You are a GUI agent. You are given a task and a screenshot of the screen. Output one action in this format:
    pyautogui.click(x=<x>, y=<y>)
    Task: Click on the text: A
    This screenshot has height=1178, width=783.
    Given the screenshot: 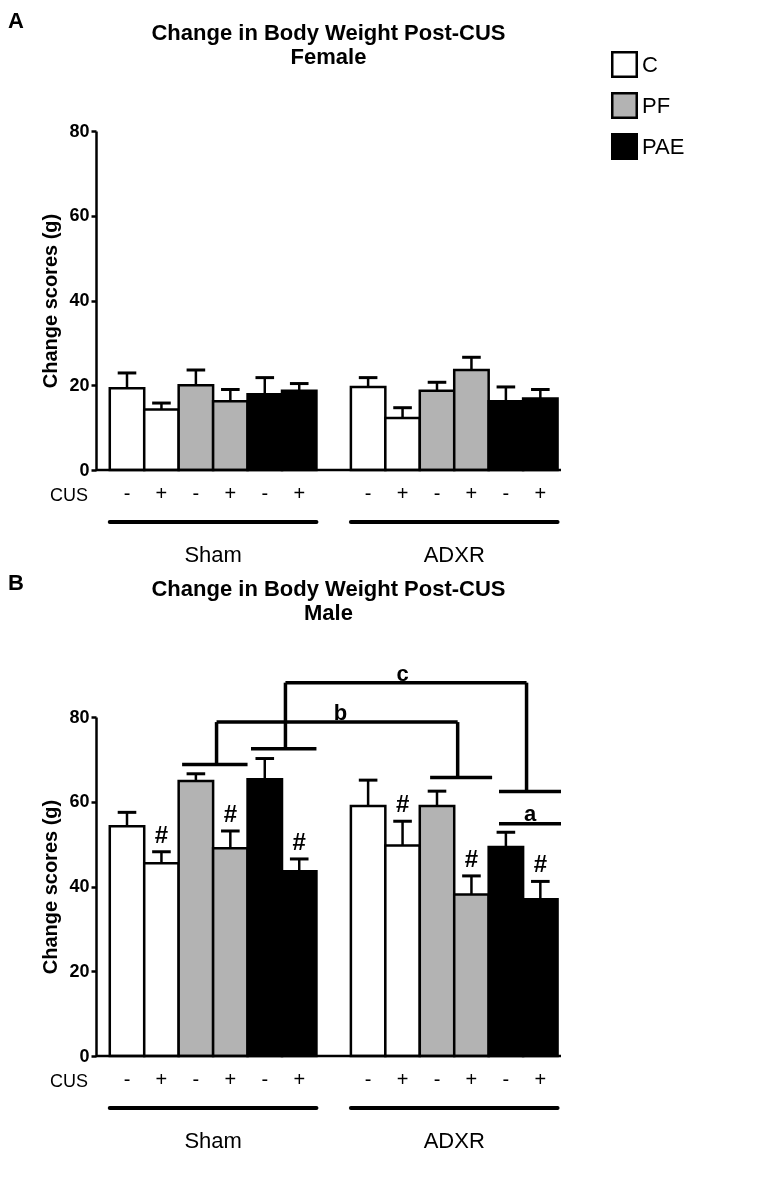 What is the action you would take?
    pyautogui.click(x=16, y=20)
    